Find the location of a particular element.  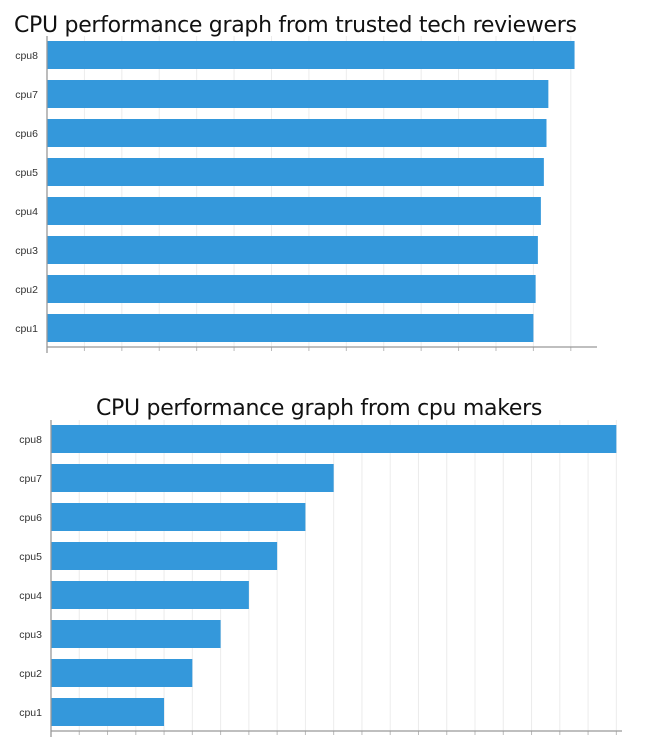

chart-title-makers: CPU performance graph from cpu makers is located at coordinates (319, 408).